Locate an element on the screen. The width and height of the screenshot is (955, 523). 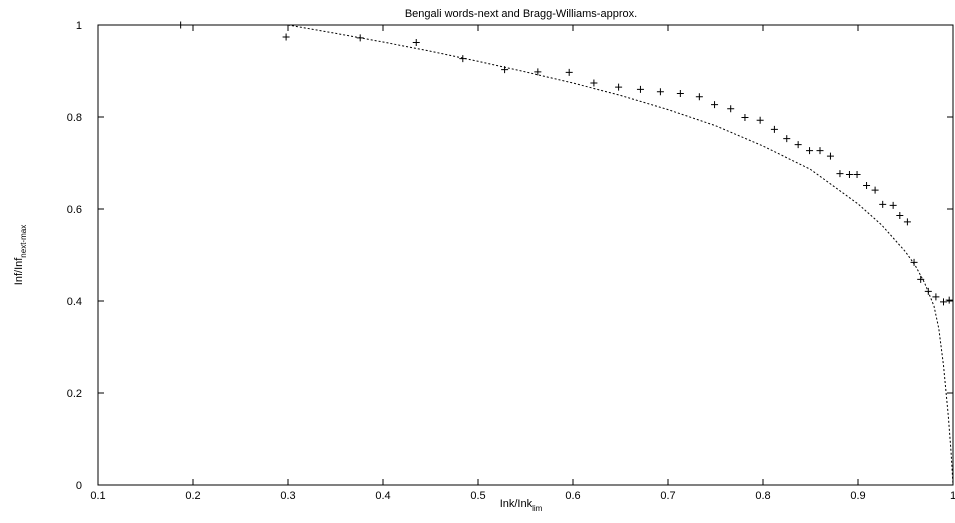
y-axis-label: Inf/Infnext-max is located at coordinates (20, 255).